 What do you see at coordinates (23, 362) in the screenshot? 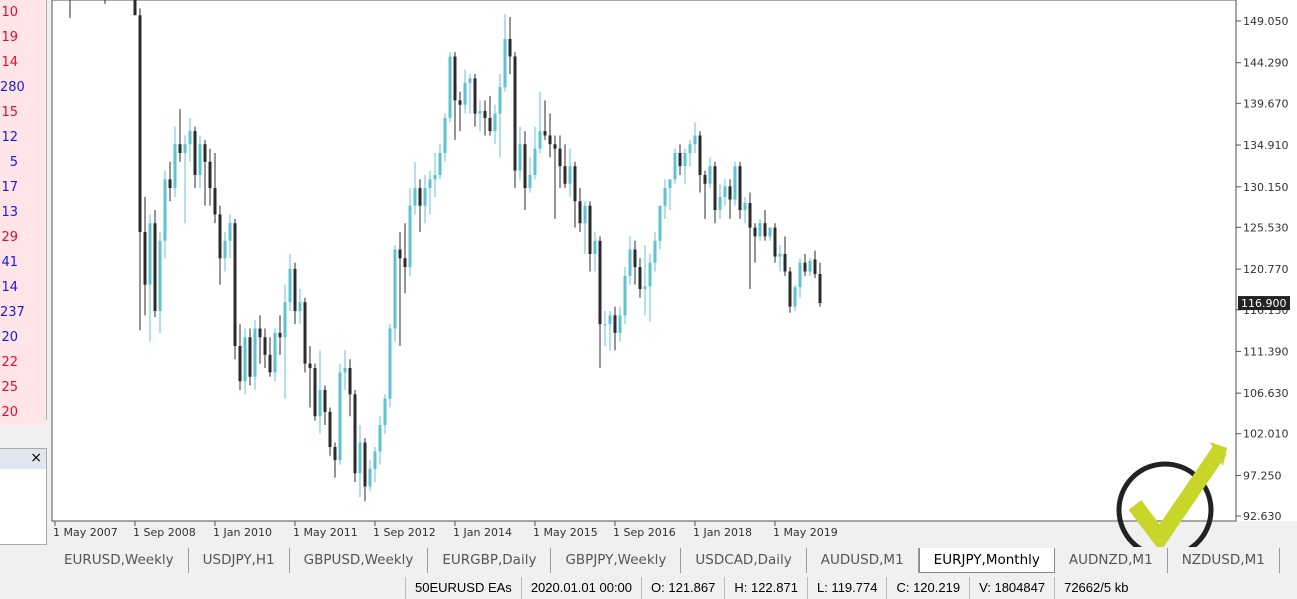
I see `spread-cell: 22` at bounding box center [23, 362].